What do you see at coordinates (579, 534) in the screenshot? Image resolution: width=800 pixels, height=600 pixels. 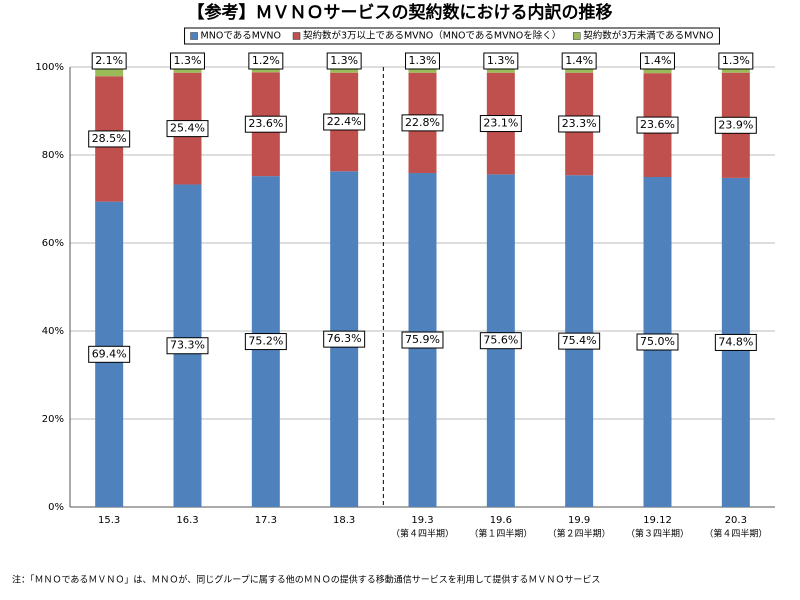 I see `x-tick-note: （第２四半期）` at bounding box center [579, 534].